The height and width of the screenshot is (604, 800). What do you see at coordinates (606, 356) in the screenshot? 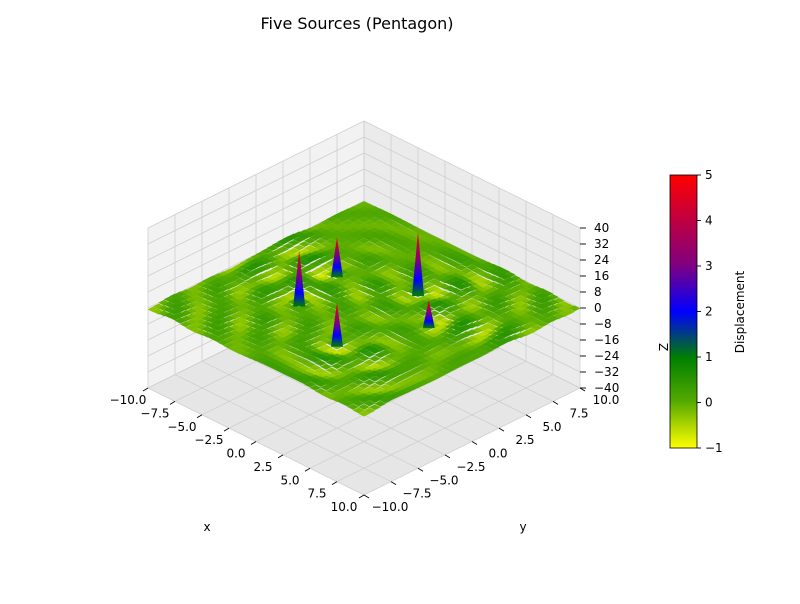
I see `z-tick-label: −24` at bounding box center [606, 356].